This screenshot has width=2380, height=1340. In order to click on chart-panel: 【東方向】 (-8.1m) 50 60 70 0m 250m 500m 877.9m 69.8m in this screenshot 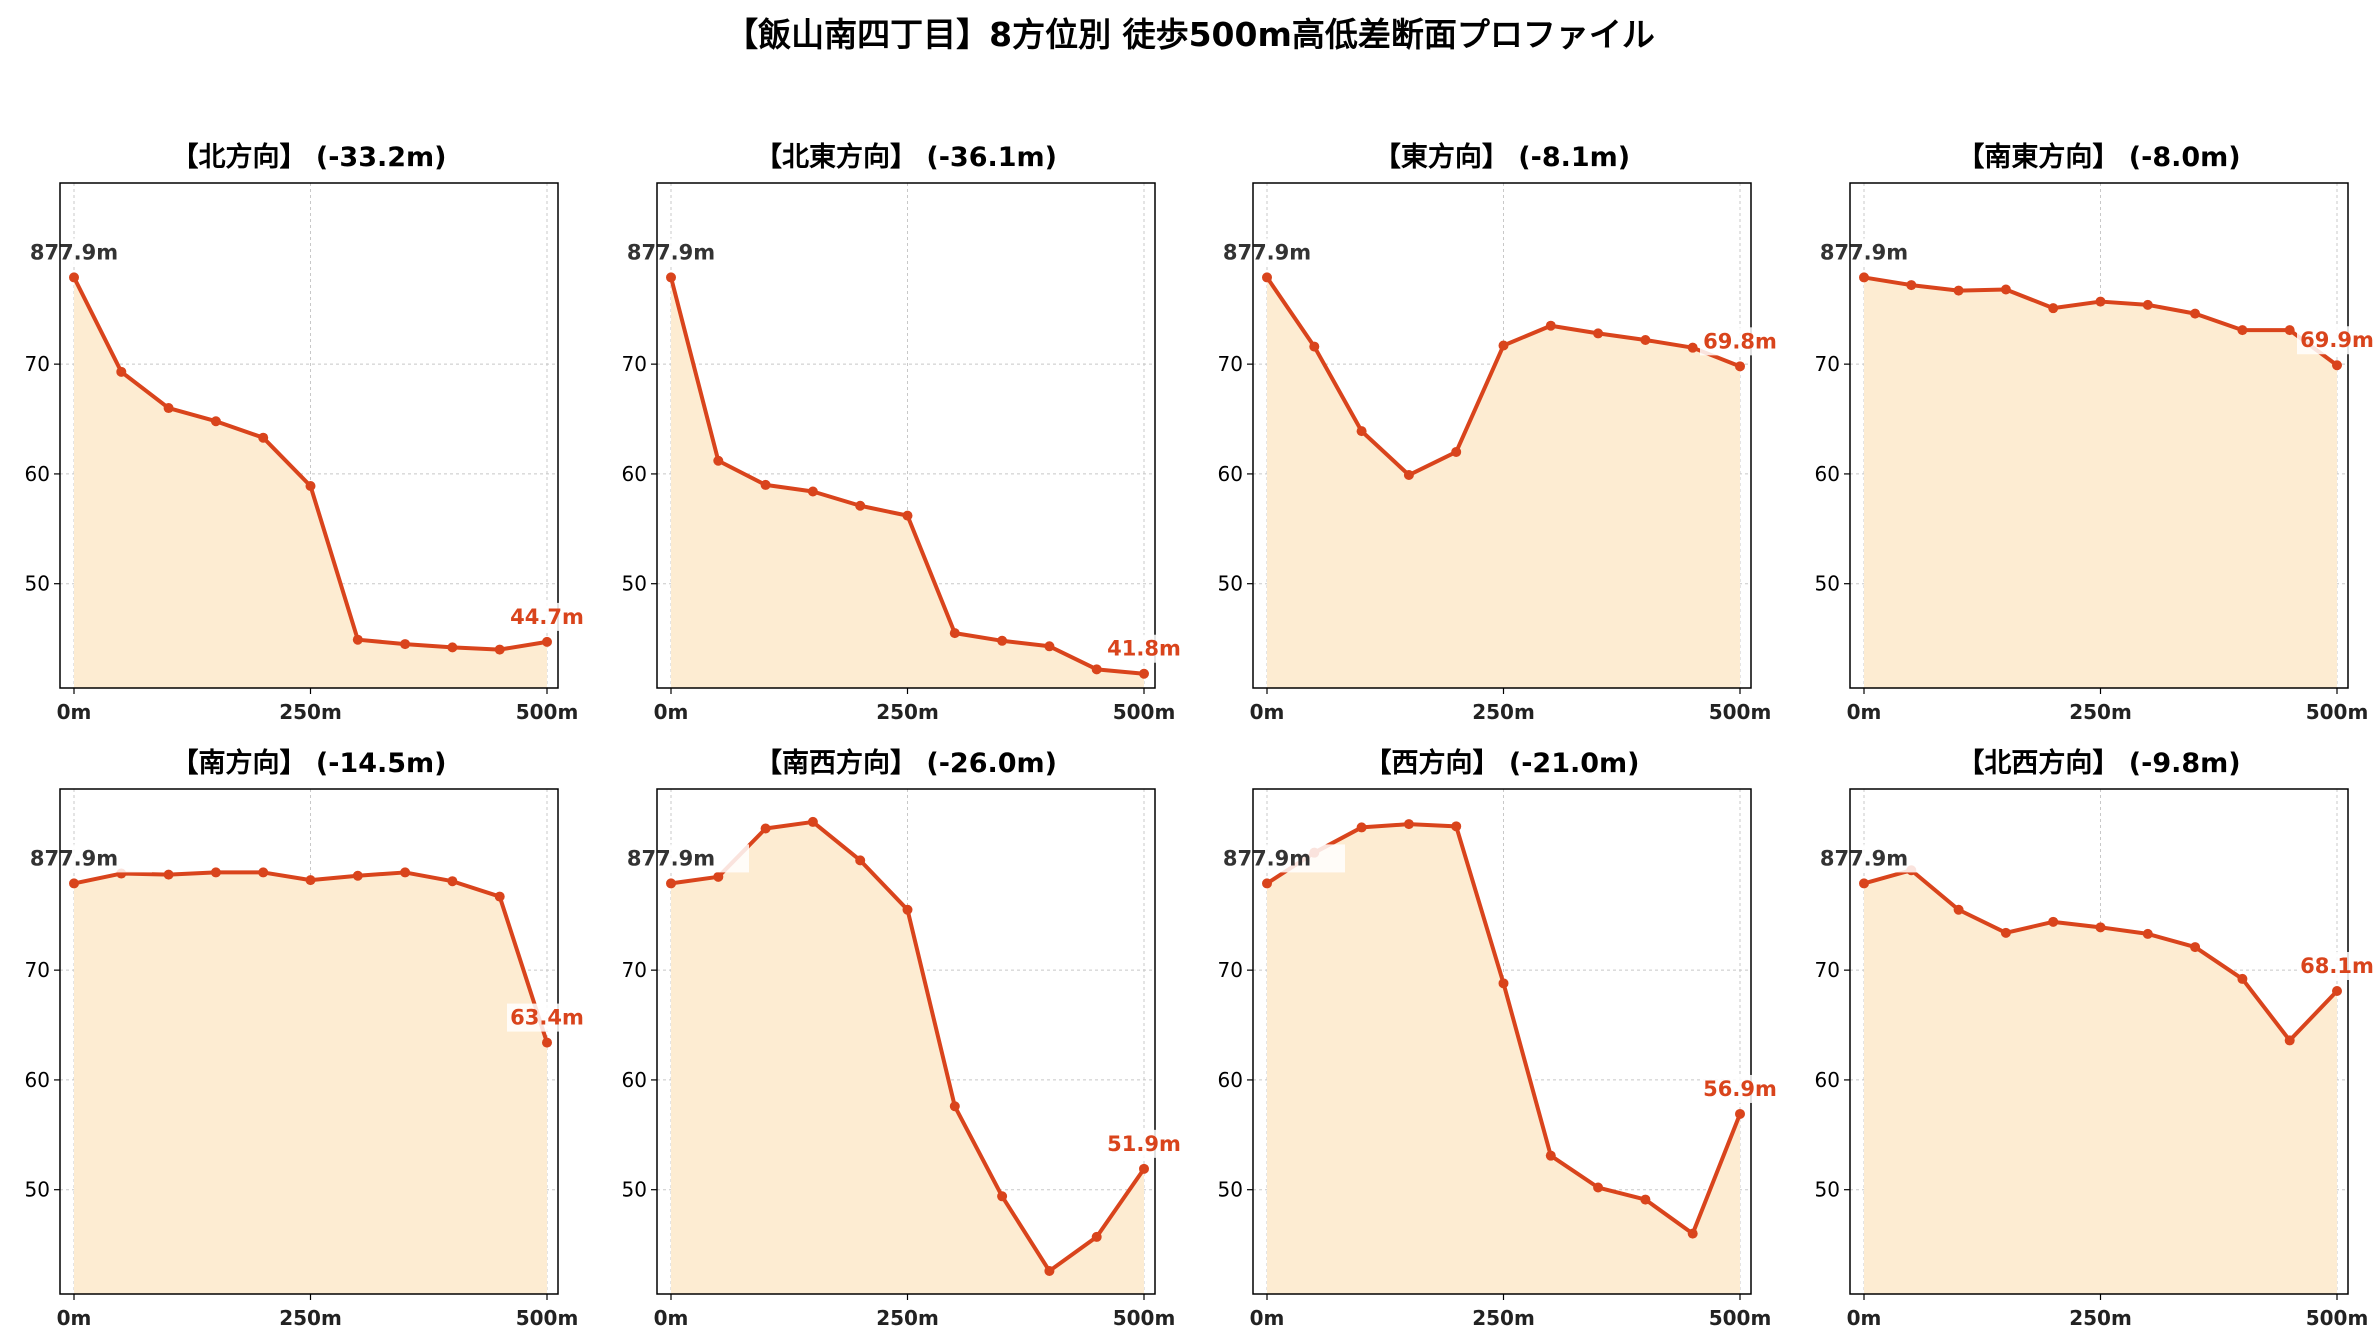, I will do `click(1499, 432)`.